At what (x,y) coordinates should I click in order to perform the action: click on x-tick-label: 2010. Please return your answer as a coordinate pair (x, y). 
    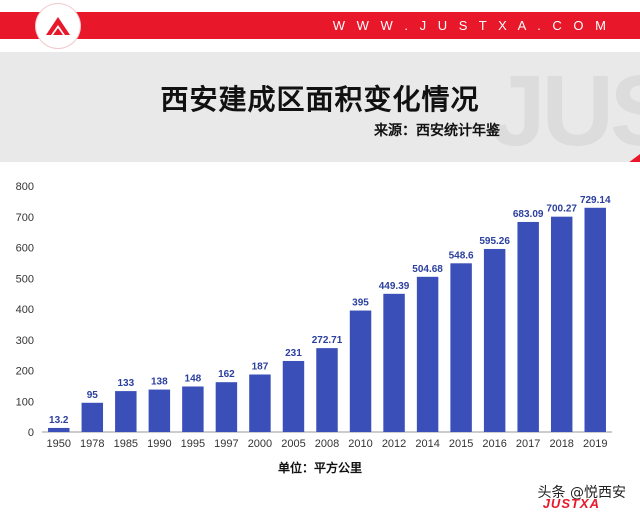
    Looking at the image, I should click on (360, 444).